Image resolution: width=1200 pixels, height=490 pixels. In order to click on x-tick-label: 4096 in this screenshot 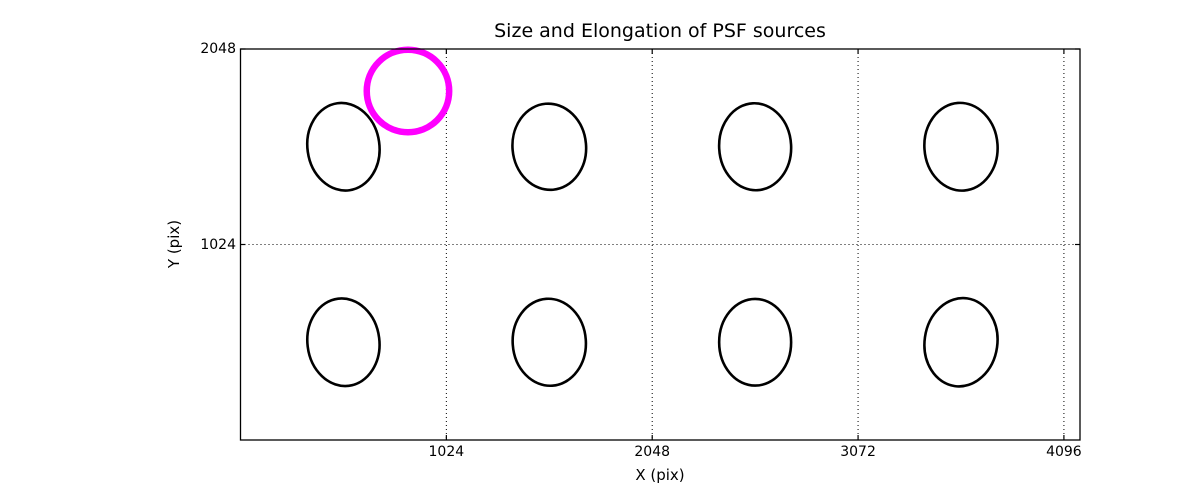, I will do `click(1064, 452)`.